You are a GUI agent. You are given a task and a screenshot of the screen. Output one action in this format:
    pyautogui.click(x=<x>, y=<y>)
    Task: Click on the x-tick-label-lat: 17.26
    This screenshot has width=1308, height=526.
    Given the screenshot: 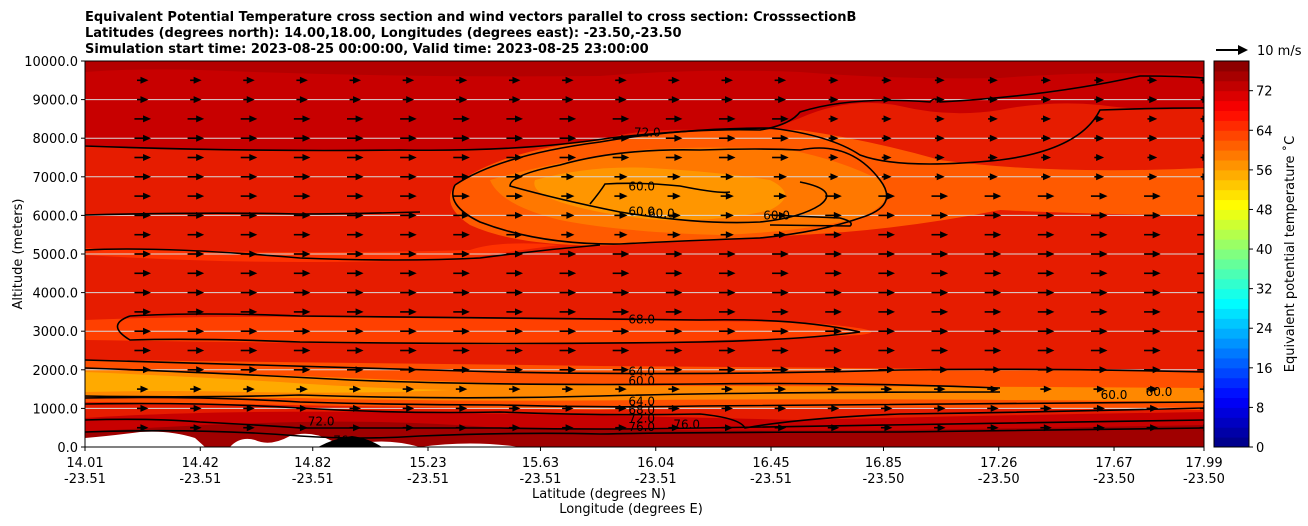 What is the action you would take?
    pyautogui.click(x=998, y=463)
    